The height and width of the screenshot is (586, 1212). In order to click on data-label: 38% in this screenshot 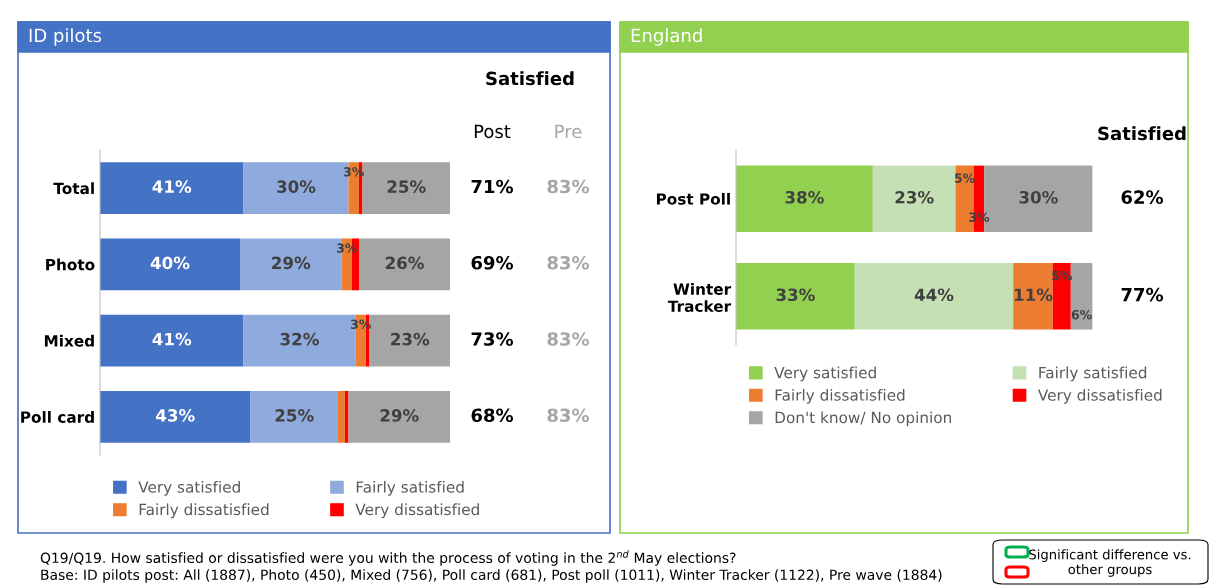, I will do `click(804, 197)`.